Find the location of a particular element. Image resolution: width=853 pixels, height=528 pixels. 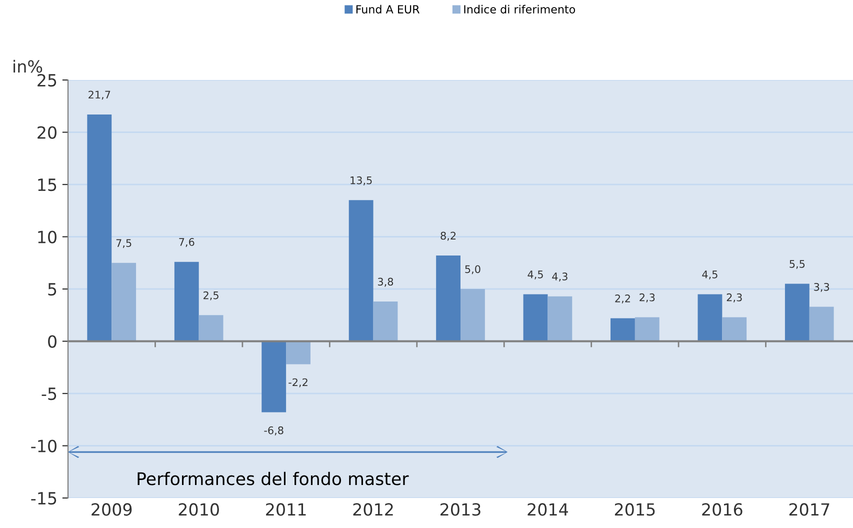

data-label: 8,2 is located at coordinates (448, 236).